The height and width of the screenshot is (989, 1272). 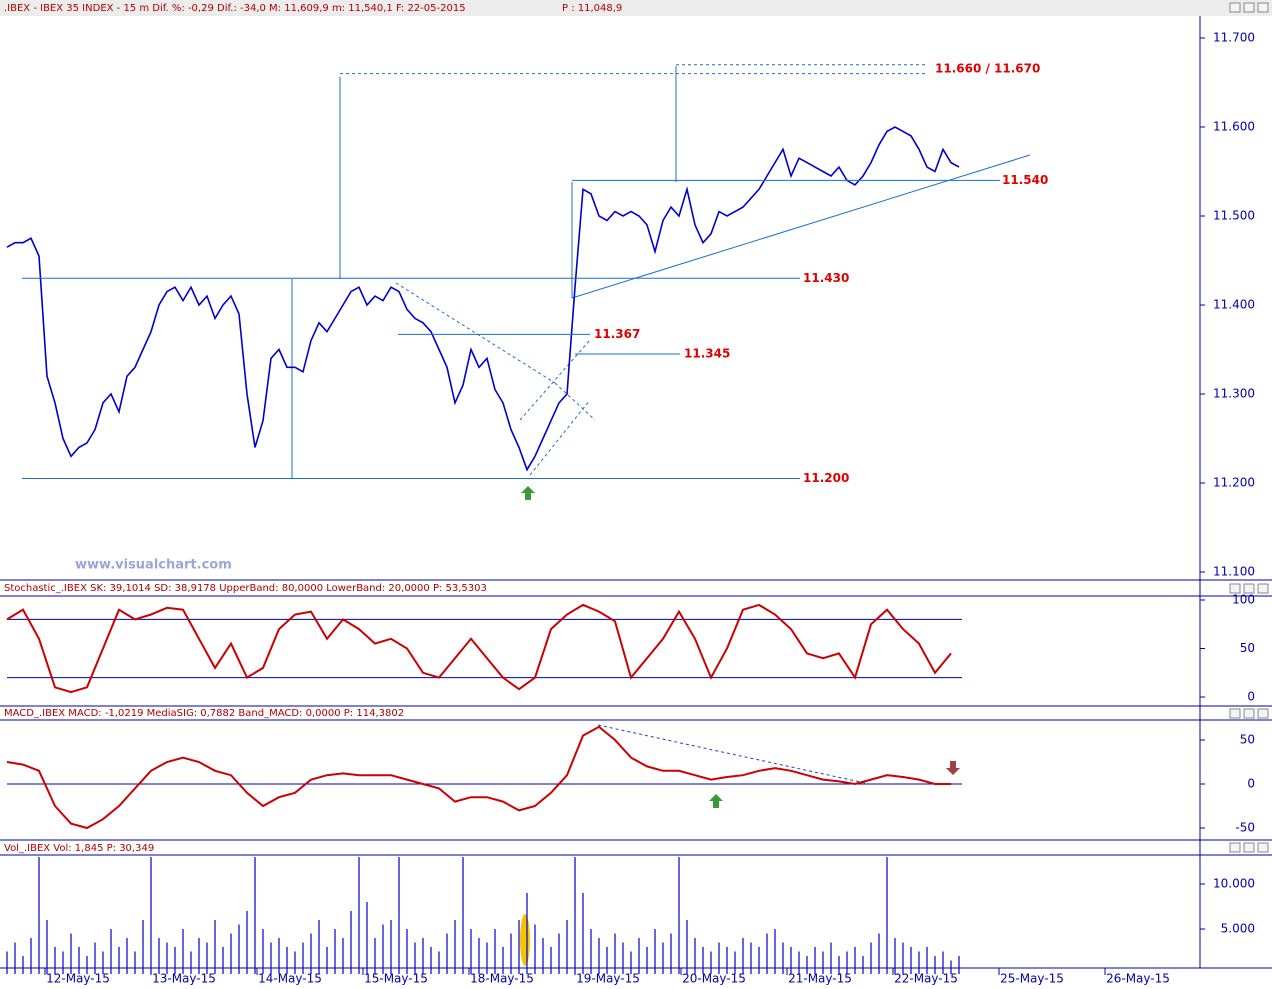 I want to click on watermark: www.visualchart.com, so click(x=153, y=565).